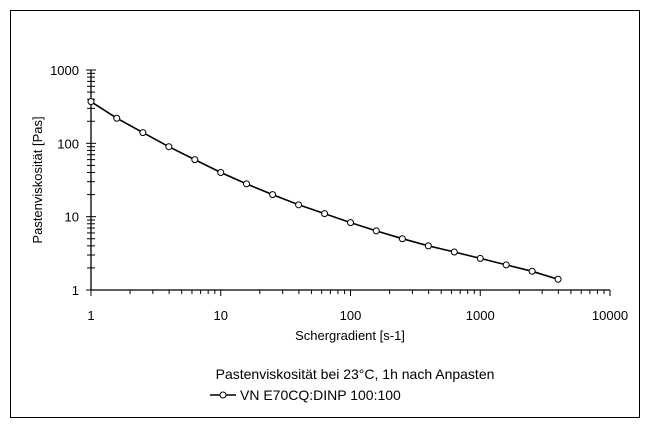 The image size is (652, 427). Describe the element at coordinates (75, 290) in the screenshot. I see `y-tick-label: 1` at that location.